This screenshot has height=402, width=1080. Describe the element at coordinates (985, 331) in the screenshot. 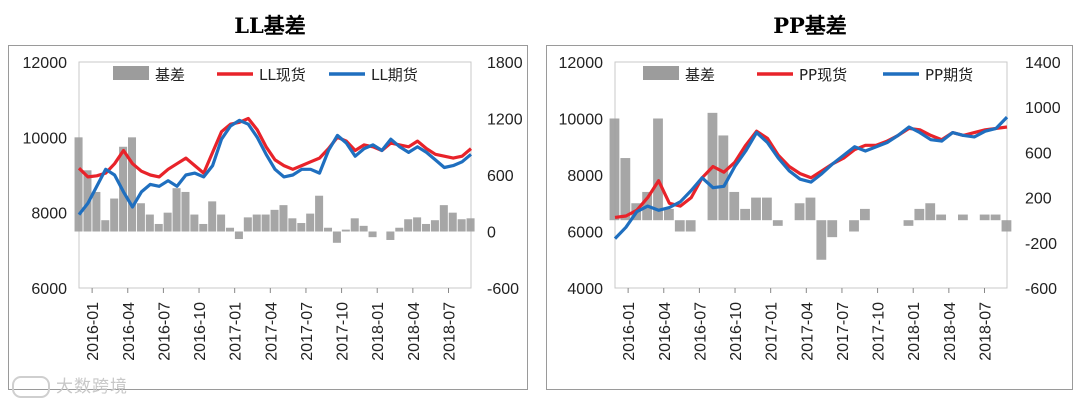

I see `pp-x-tick-label: 2018-07` at that location.